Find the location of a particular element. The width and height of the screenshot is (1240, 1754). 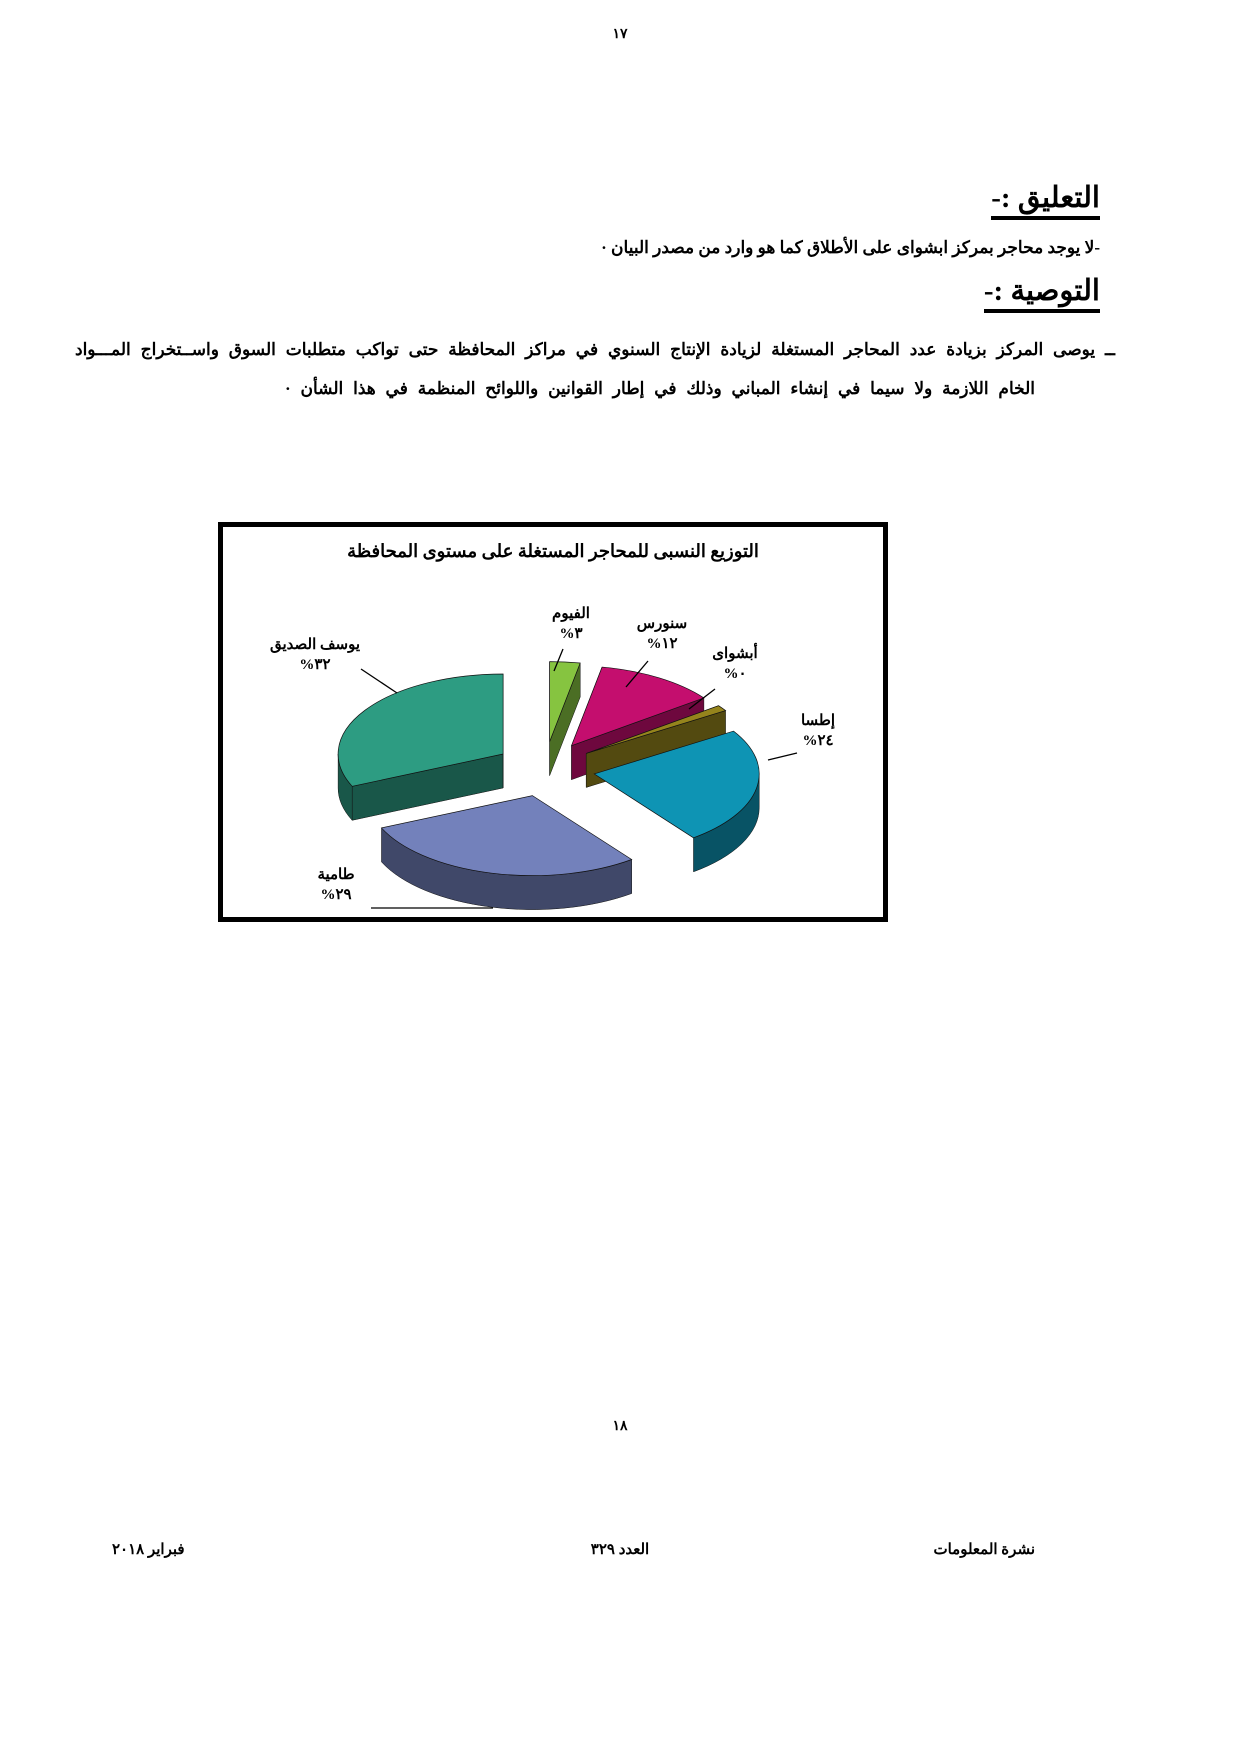

recommendation-heading: التوصية :- is located at coordinates (1041, 295).